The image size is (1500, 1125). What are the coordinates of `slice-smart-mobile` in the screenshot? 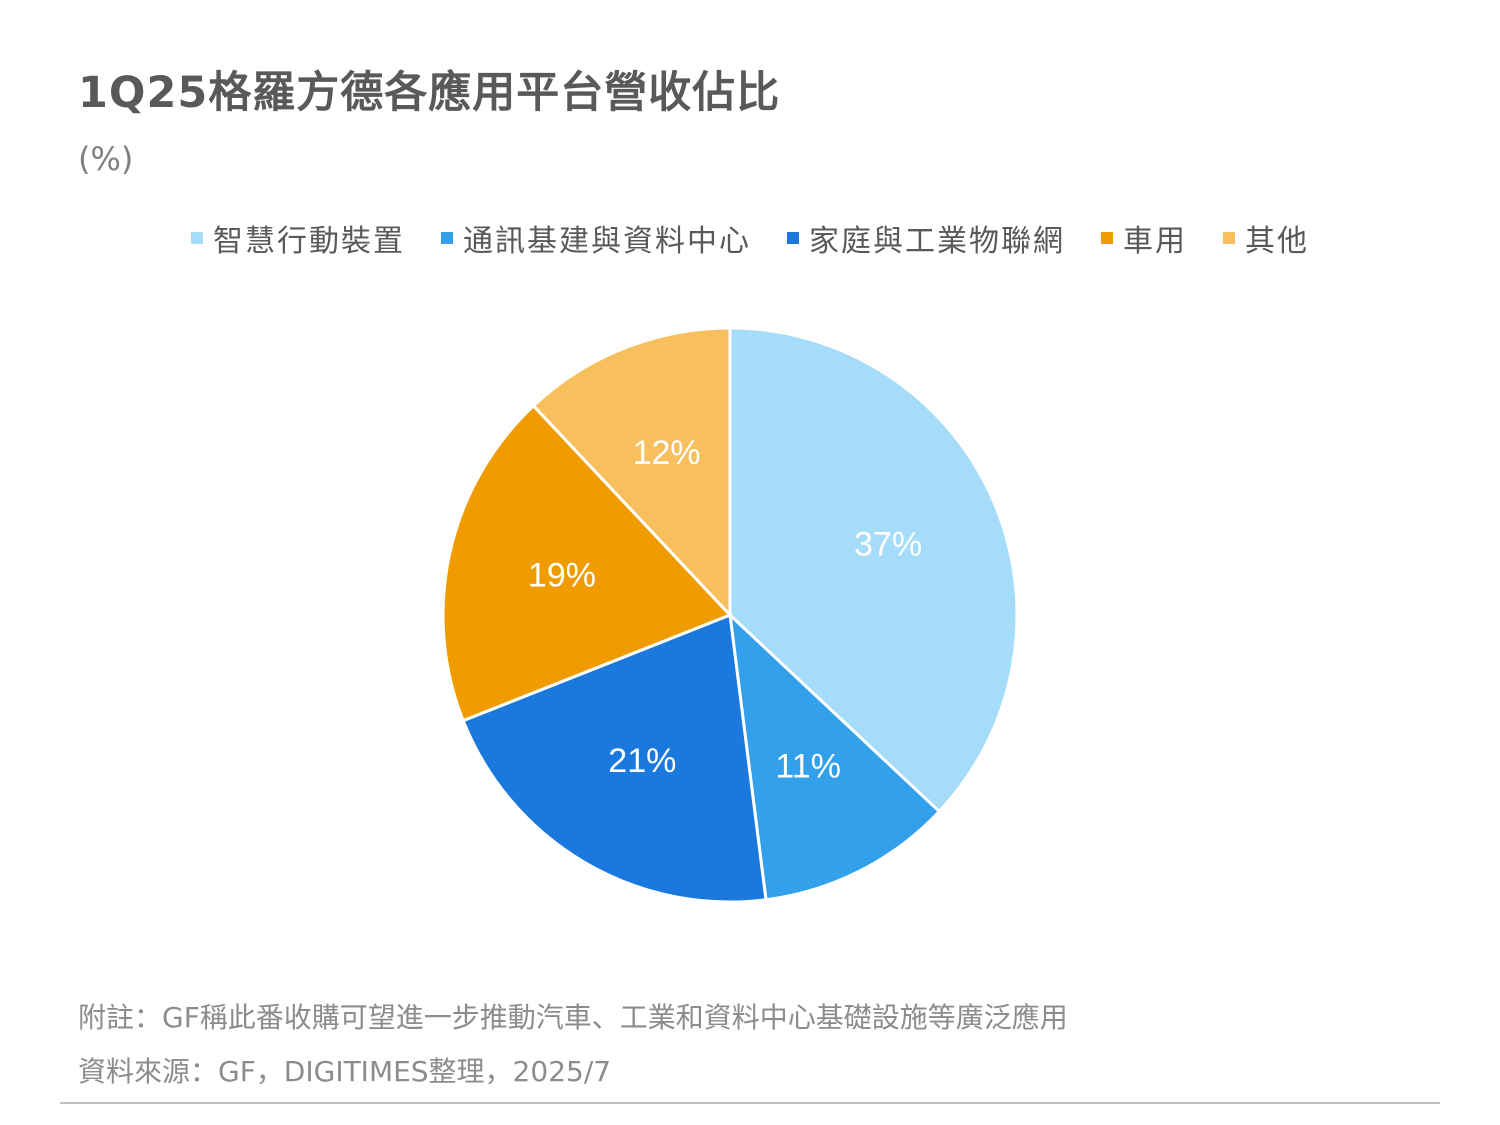 It's located at (873, 570).